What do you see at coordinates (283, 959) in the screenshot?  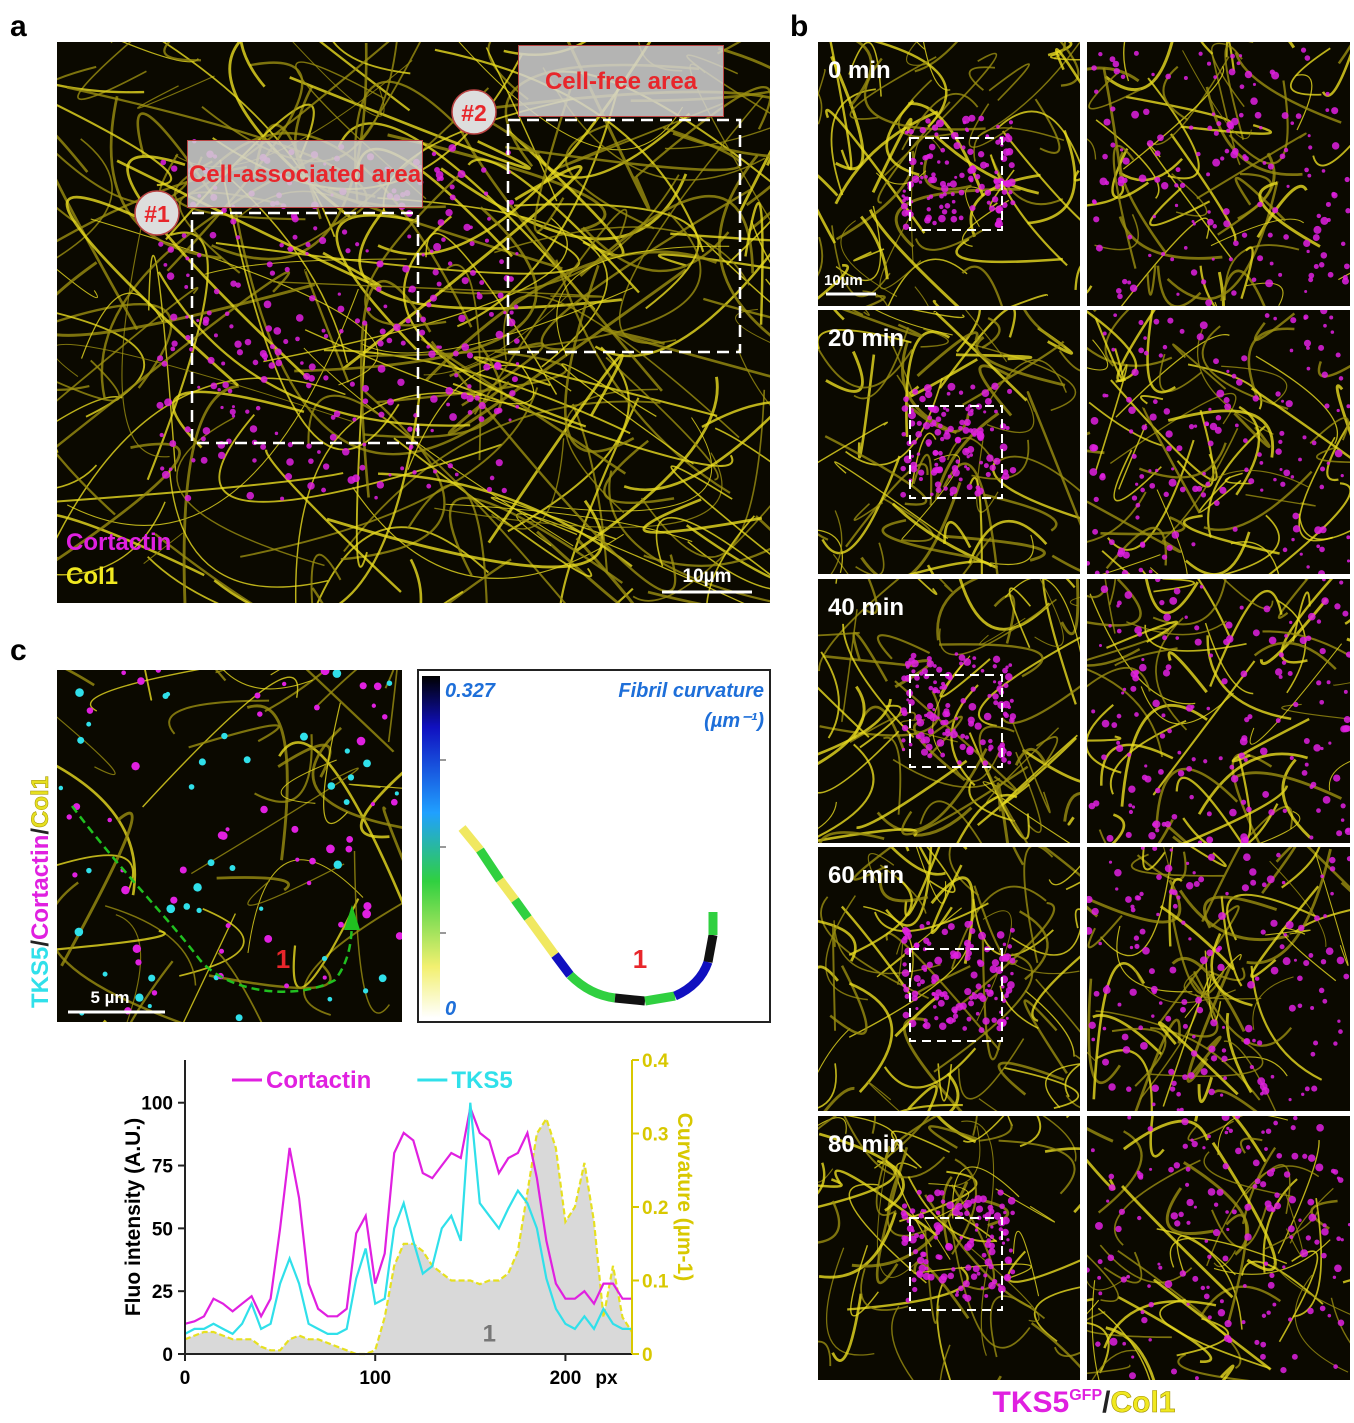 I see `trace-marker: 1` at bounding box center [283, 959].